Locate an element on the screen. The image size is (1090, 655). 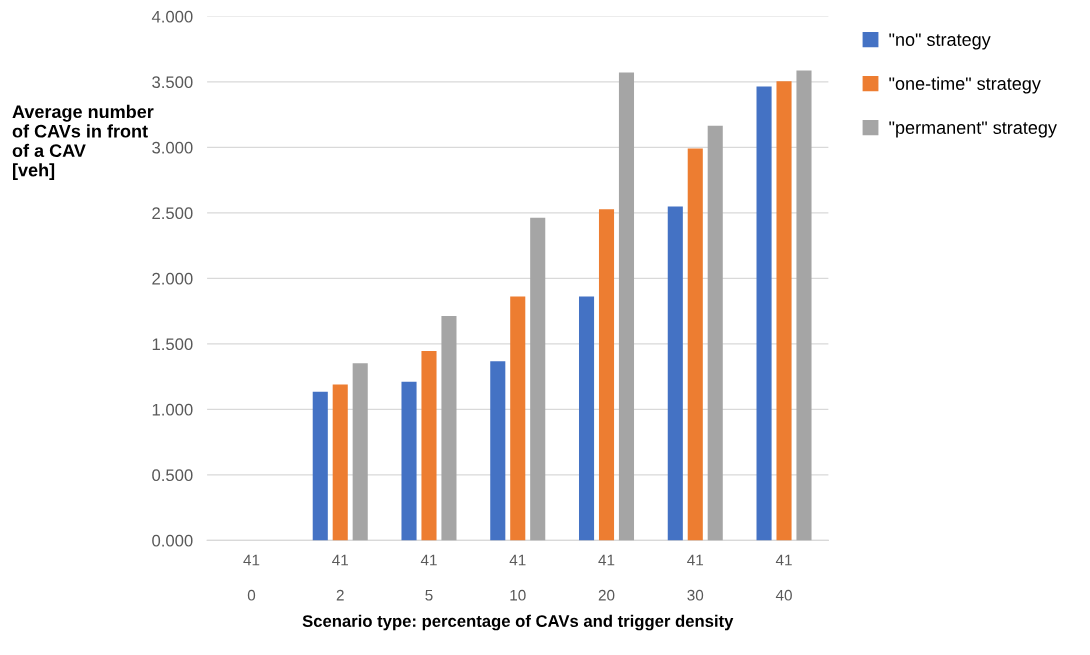
category-label: 41 10 is located at coordinates (517, 577).